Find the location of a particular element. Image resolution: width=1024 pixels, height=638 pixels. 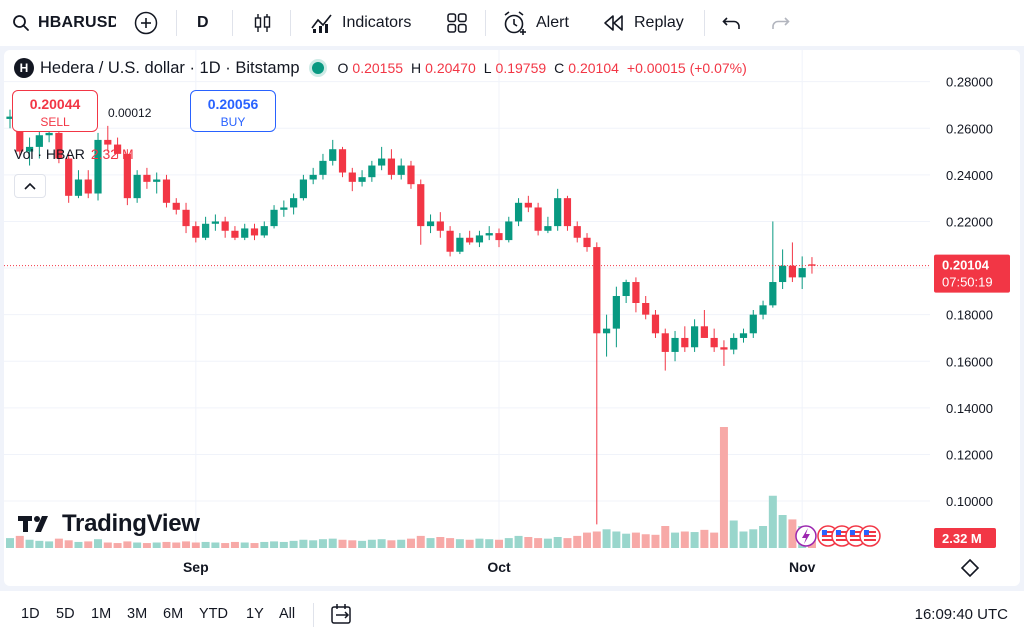

time-axis: Sep Oct Nov is located at coordinates (581, 551).